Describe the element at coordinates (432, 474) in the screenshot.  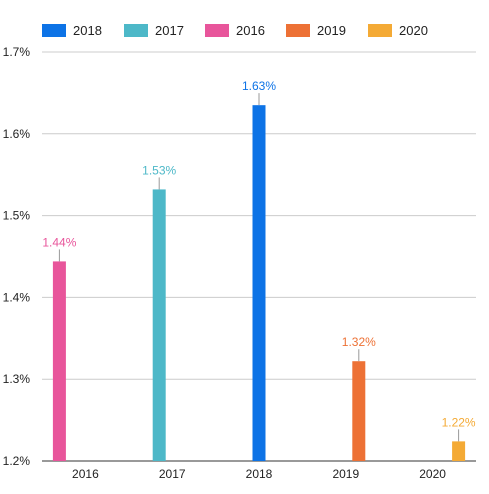
I see `x-tick-label: 2020` at that location.